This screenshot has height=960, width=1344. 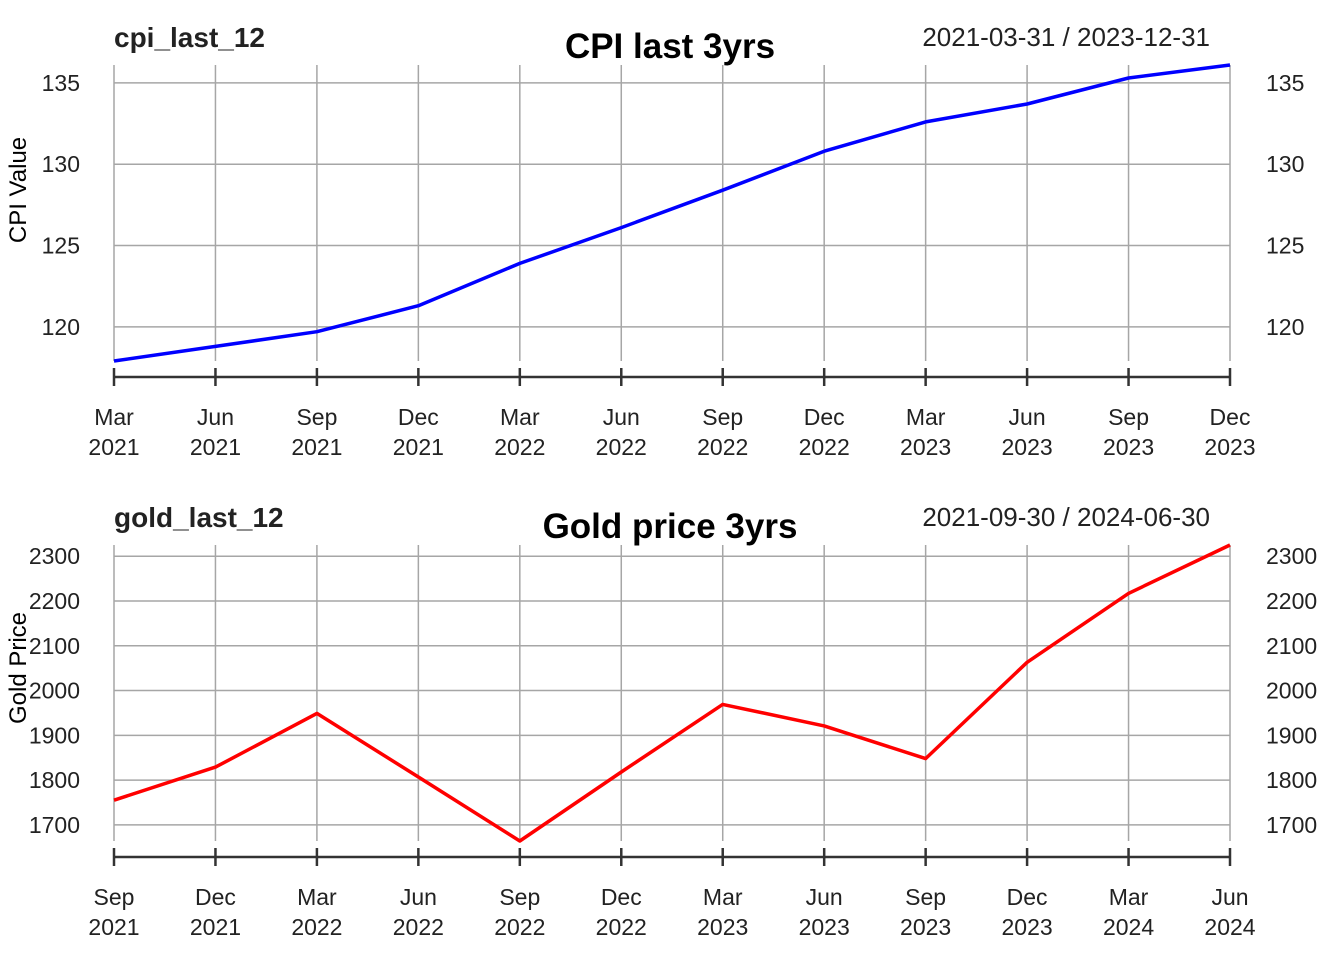 What do you see at coordinates (54, 601) in the screenshot?
I see `gold-y-tick-label-left: 2200` at bounding box center [54, 601].